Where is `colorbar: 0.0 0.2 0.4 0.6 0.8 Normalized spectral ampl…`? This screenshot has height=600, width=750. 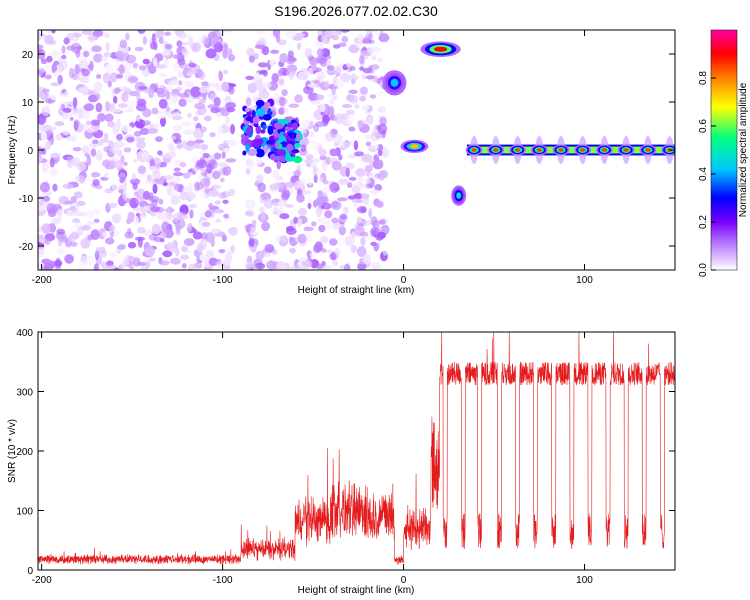 colorbar: 0.0 0.2 0.4 0.6 0.8 Normalized spectral ampl… is located at coordinates (723, 153).